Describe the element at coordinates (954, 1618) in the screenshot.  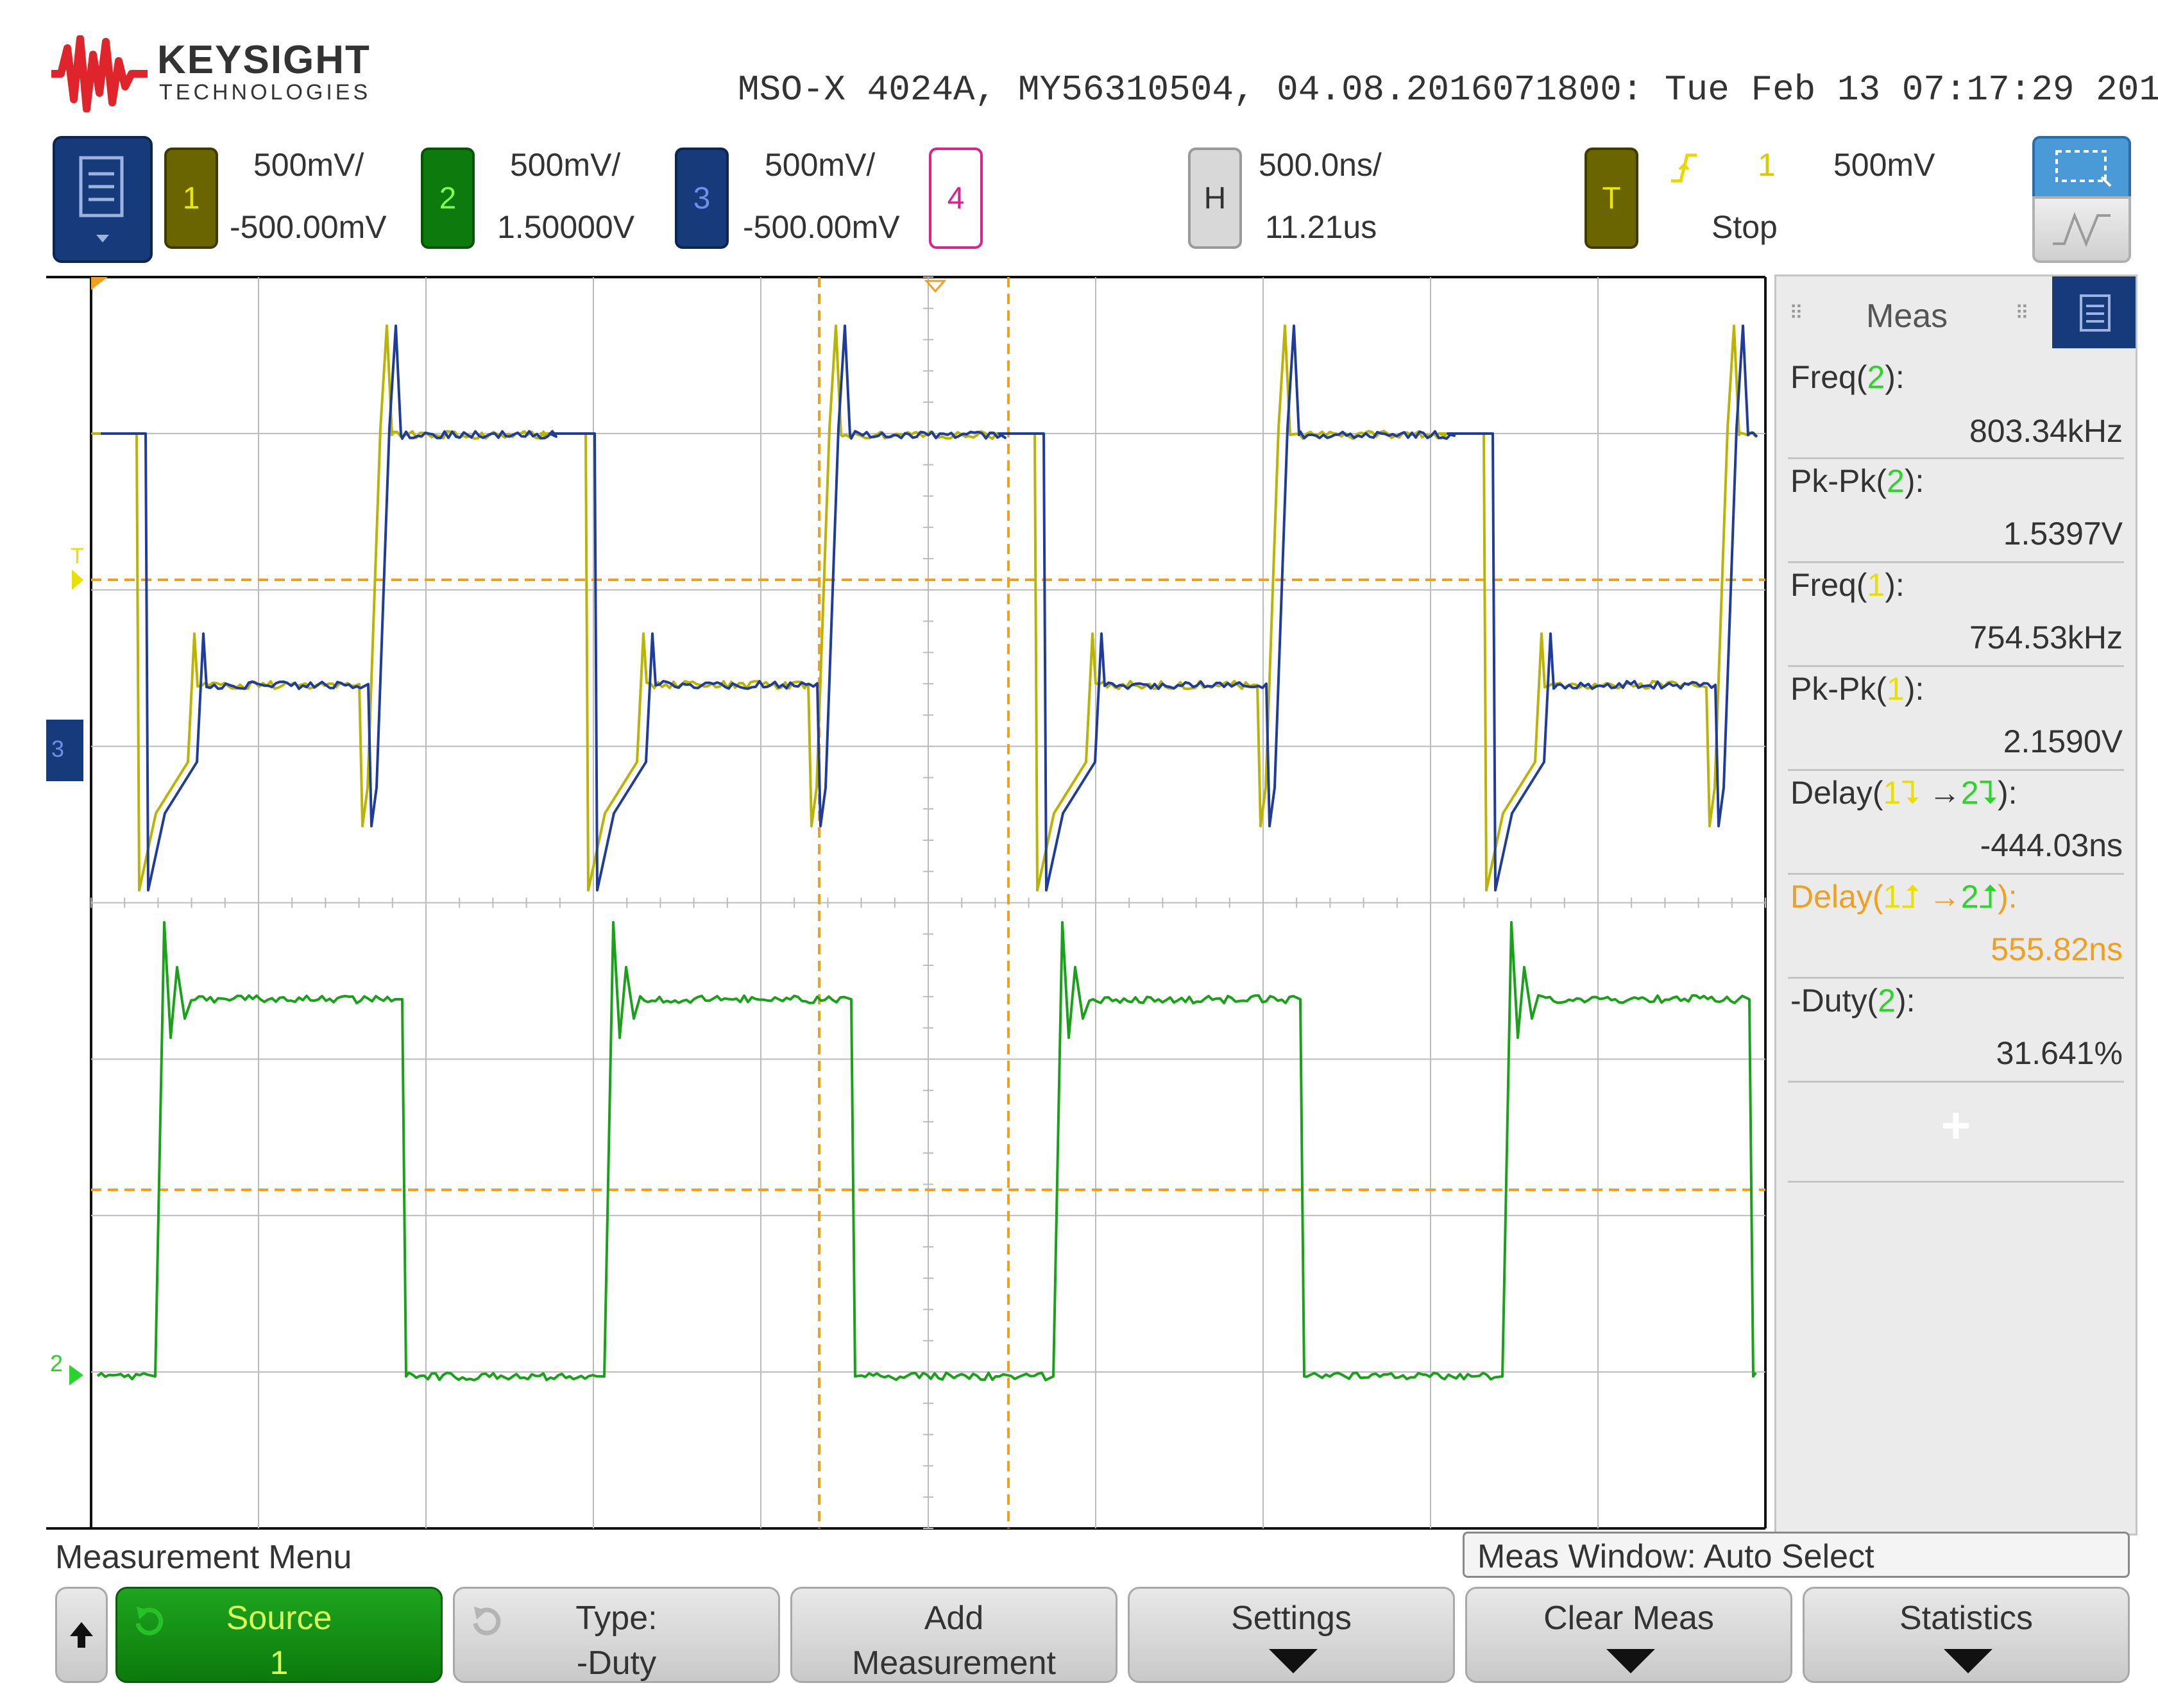
I see `add-label-line1: Add` at that location.